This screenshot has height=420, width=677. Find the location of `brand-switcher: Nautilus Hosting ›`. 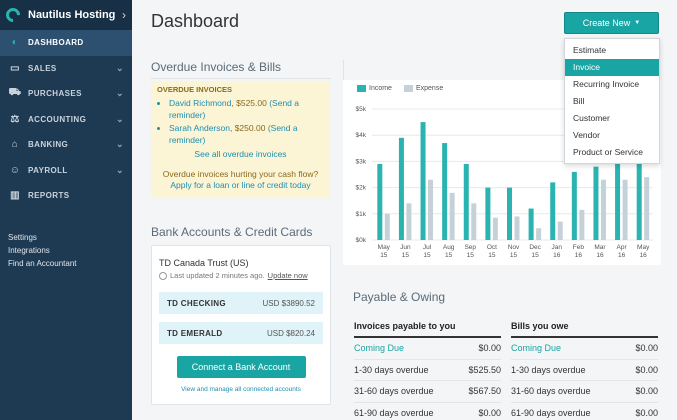

brand-switcher: Nautilus Hosting › is located at coordinates (66, 15).